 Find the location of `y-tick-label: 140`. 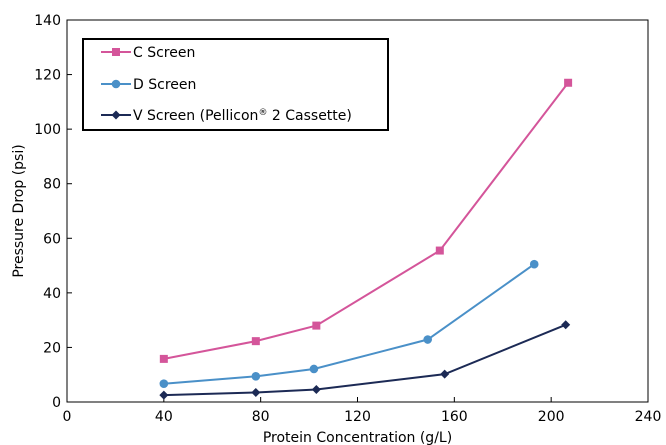

y-tick-label: 140 is located at coordinates (47, 21).